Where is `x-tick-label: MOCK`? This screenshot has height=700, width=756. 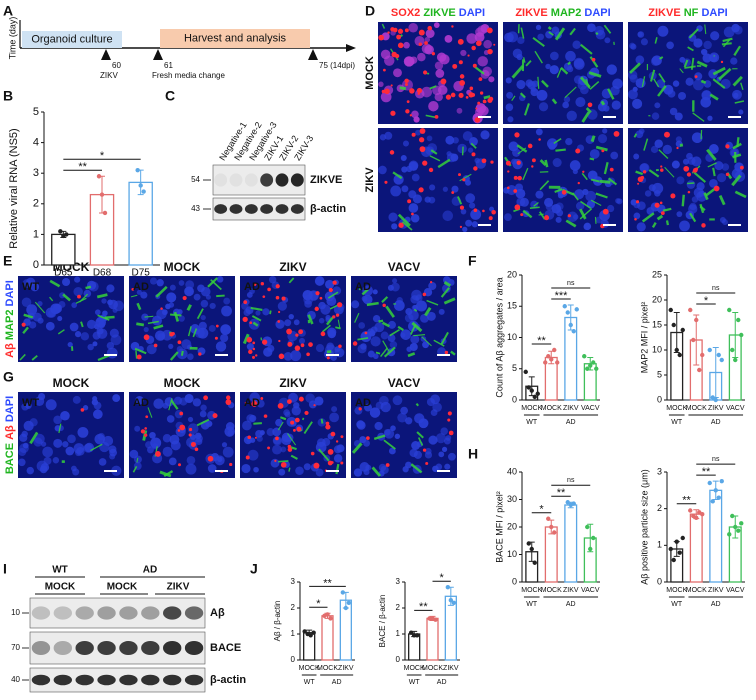 x-tick-label: MOCK is located at coordinates (551, 590).